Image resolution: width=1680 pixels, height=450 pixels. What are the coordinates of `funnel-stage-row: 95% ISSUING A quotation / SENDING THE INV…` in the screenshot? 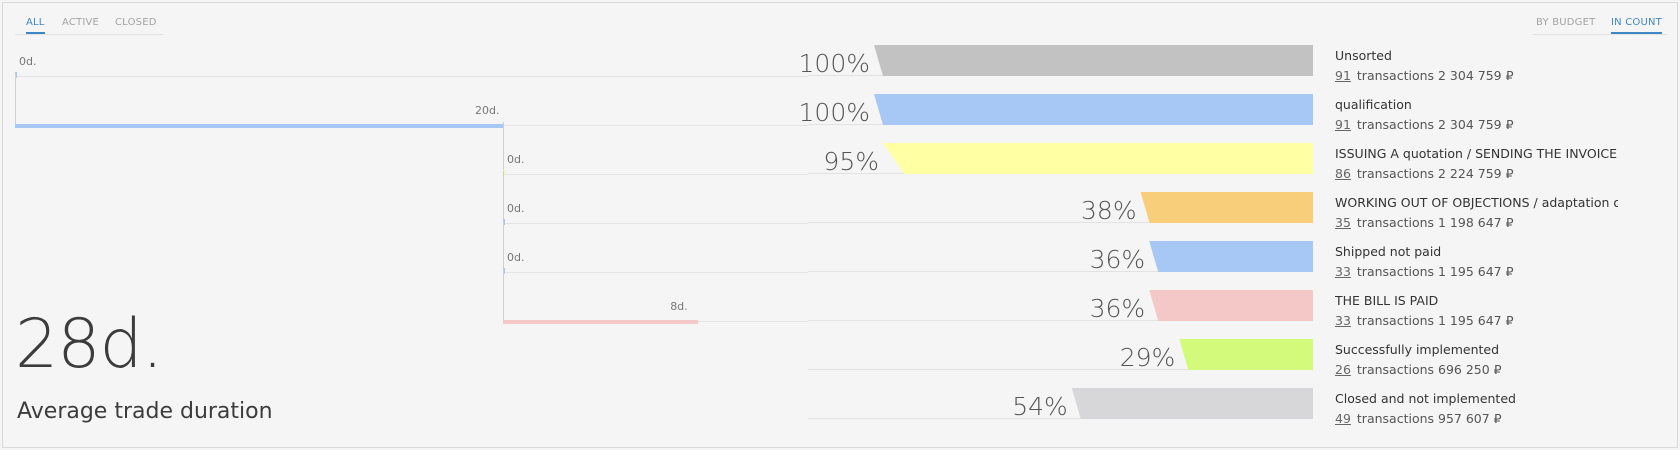 It's located at (841, 167).